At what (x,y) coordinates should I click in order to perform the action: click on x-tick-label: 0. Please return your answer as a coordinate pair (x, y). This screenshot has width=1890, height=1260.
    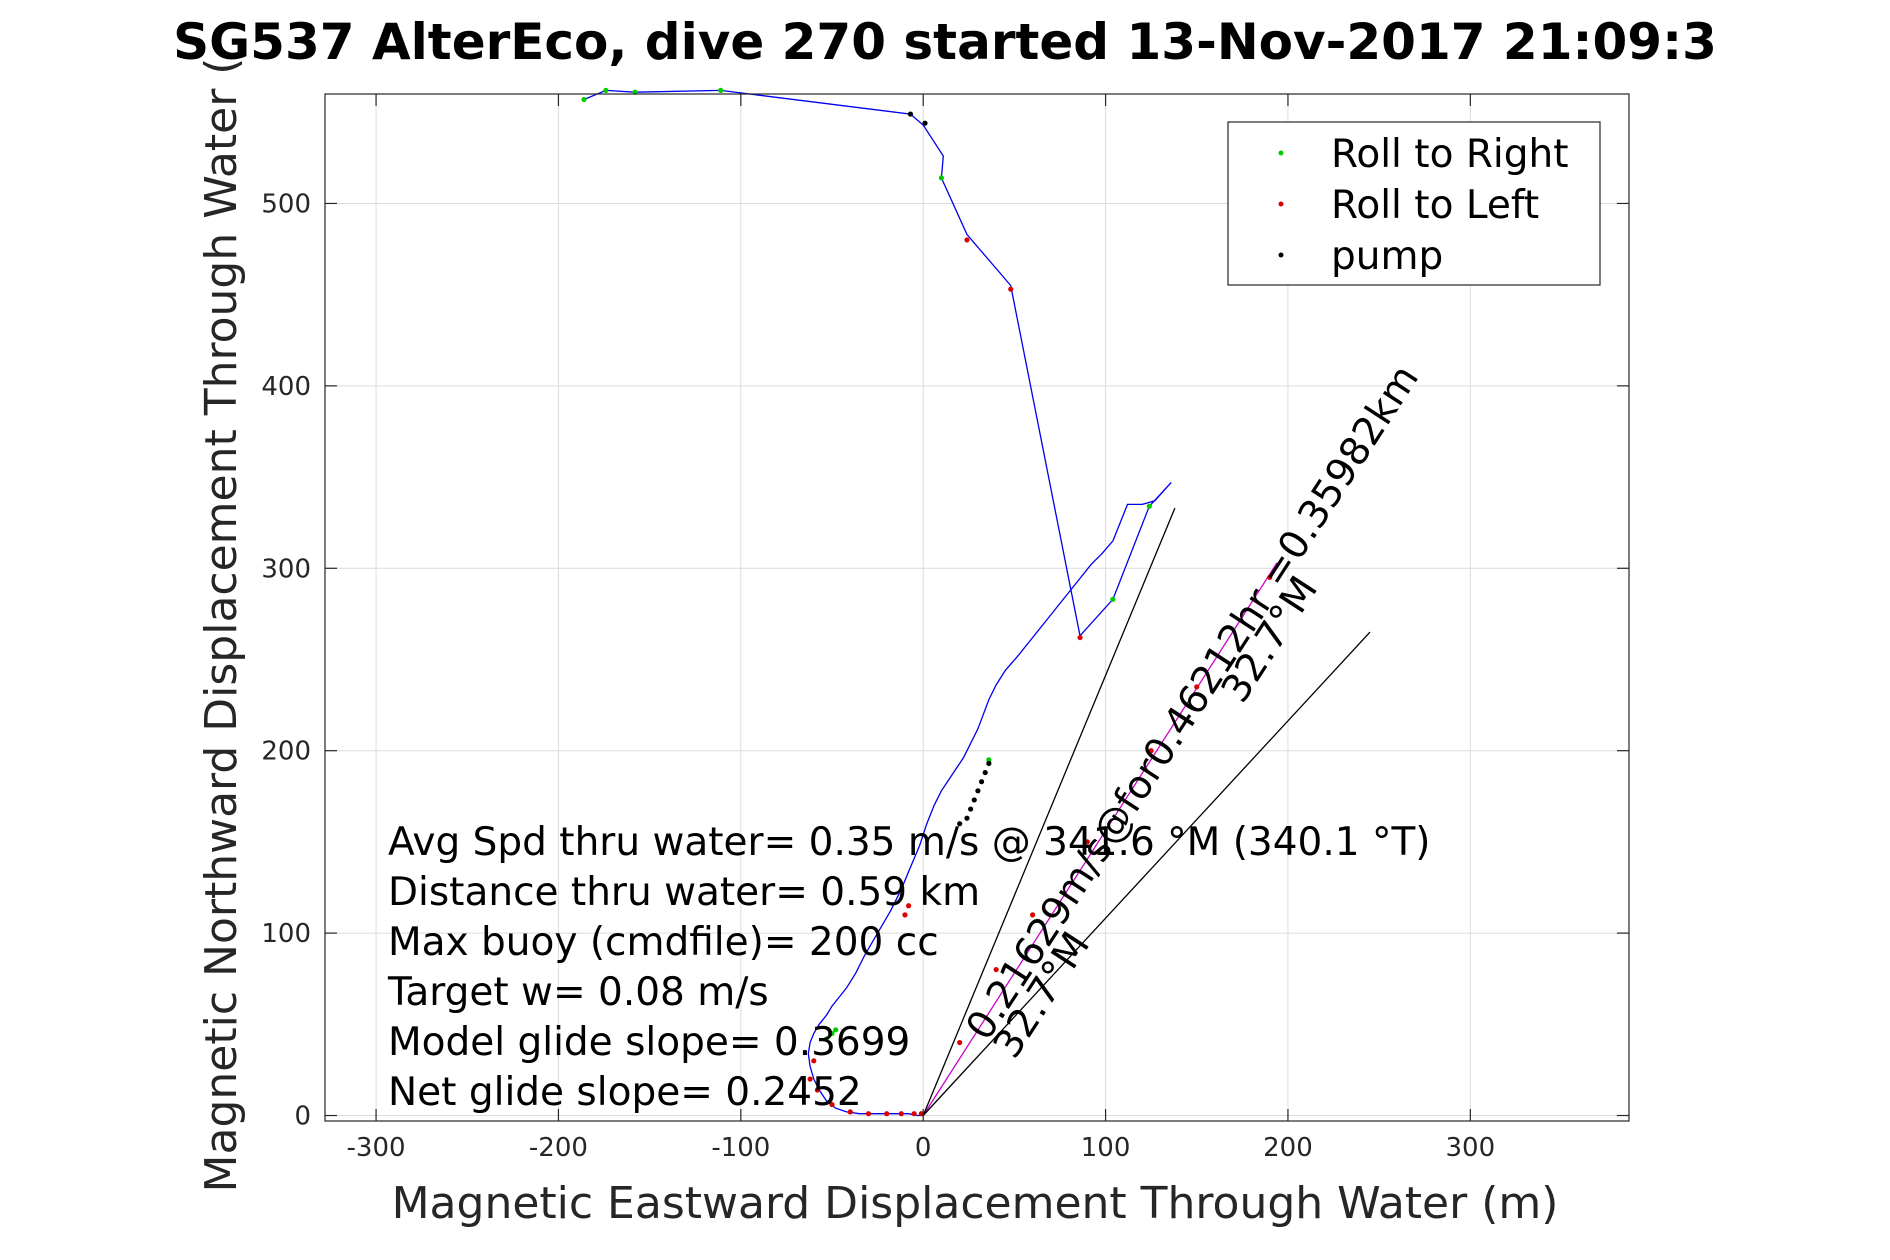
    Looking at the image, I should click on (923, 1148).